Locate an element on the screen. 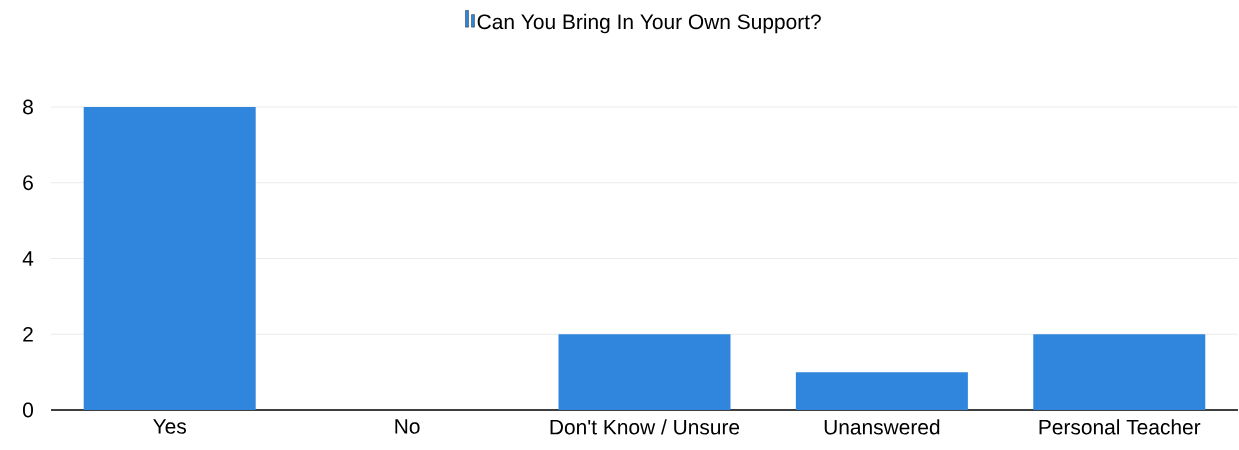 Image resolution: width=1239 pixels, height=450 pixels. x-tick-label: Yes is located at coordinates (170, 426).